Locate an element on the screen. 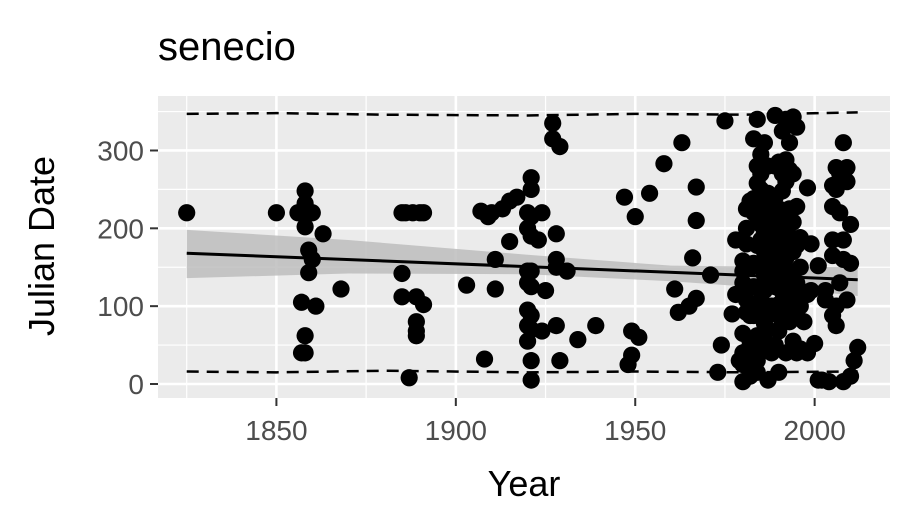  x-axis: 1850 1900 1950 2000 is located at coordinates (545, 422).